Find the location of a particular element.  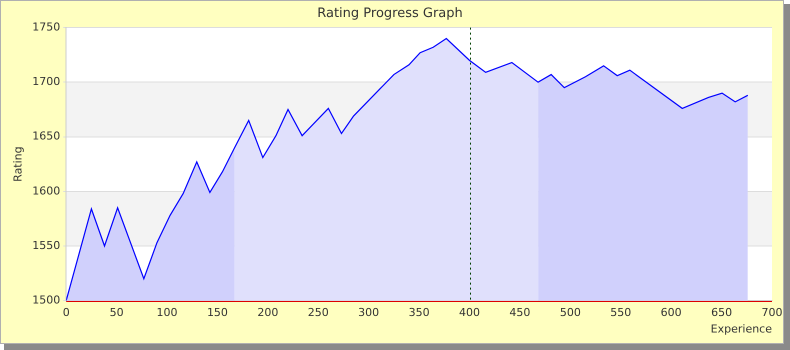

x-tick-label: 300 is located at coordinates (369, 313).